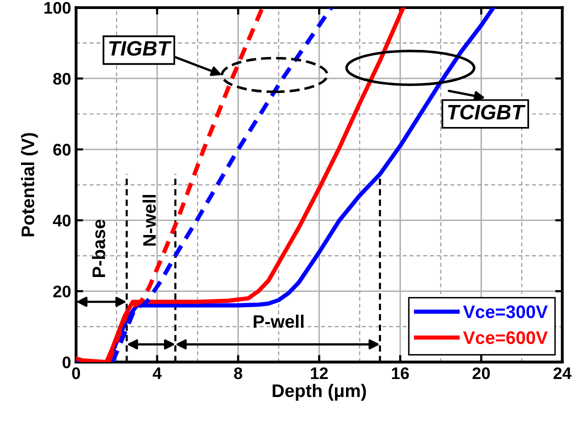  What do you see at coordinates (487, 112) in the screenshot?
I see `annotation: TCIGBT` at bounding box center [487, 112].